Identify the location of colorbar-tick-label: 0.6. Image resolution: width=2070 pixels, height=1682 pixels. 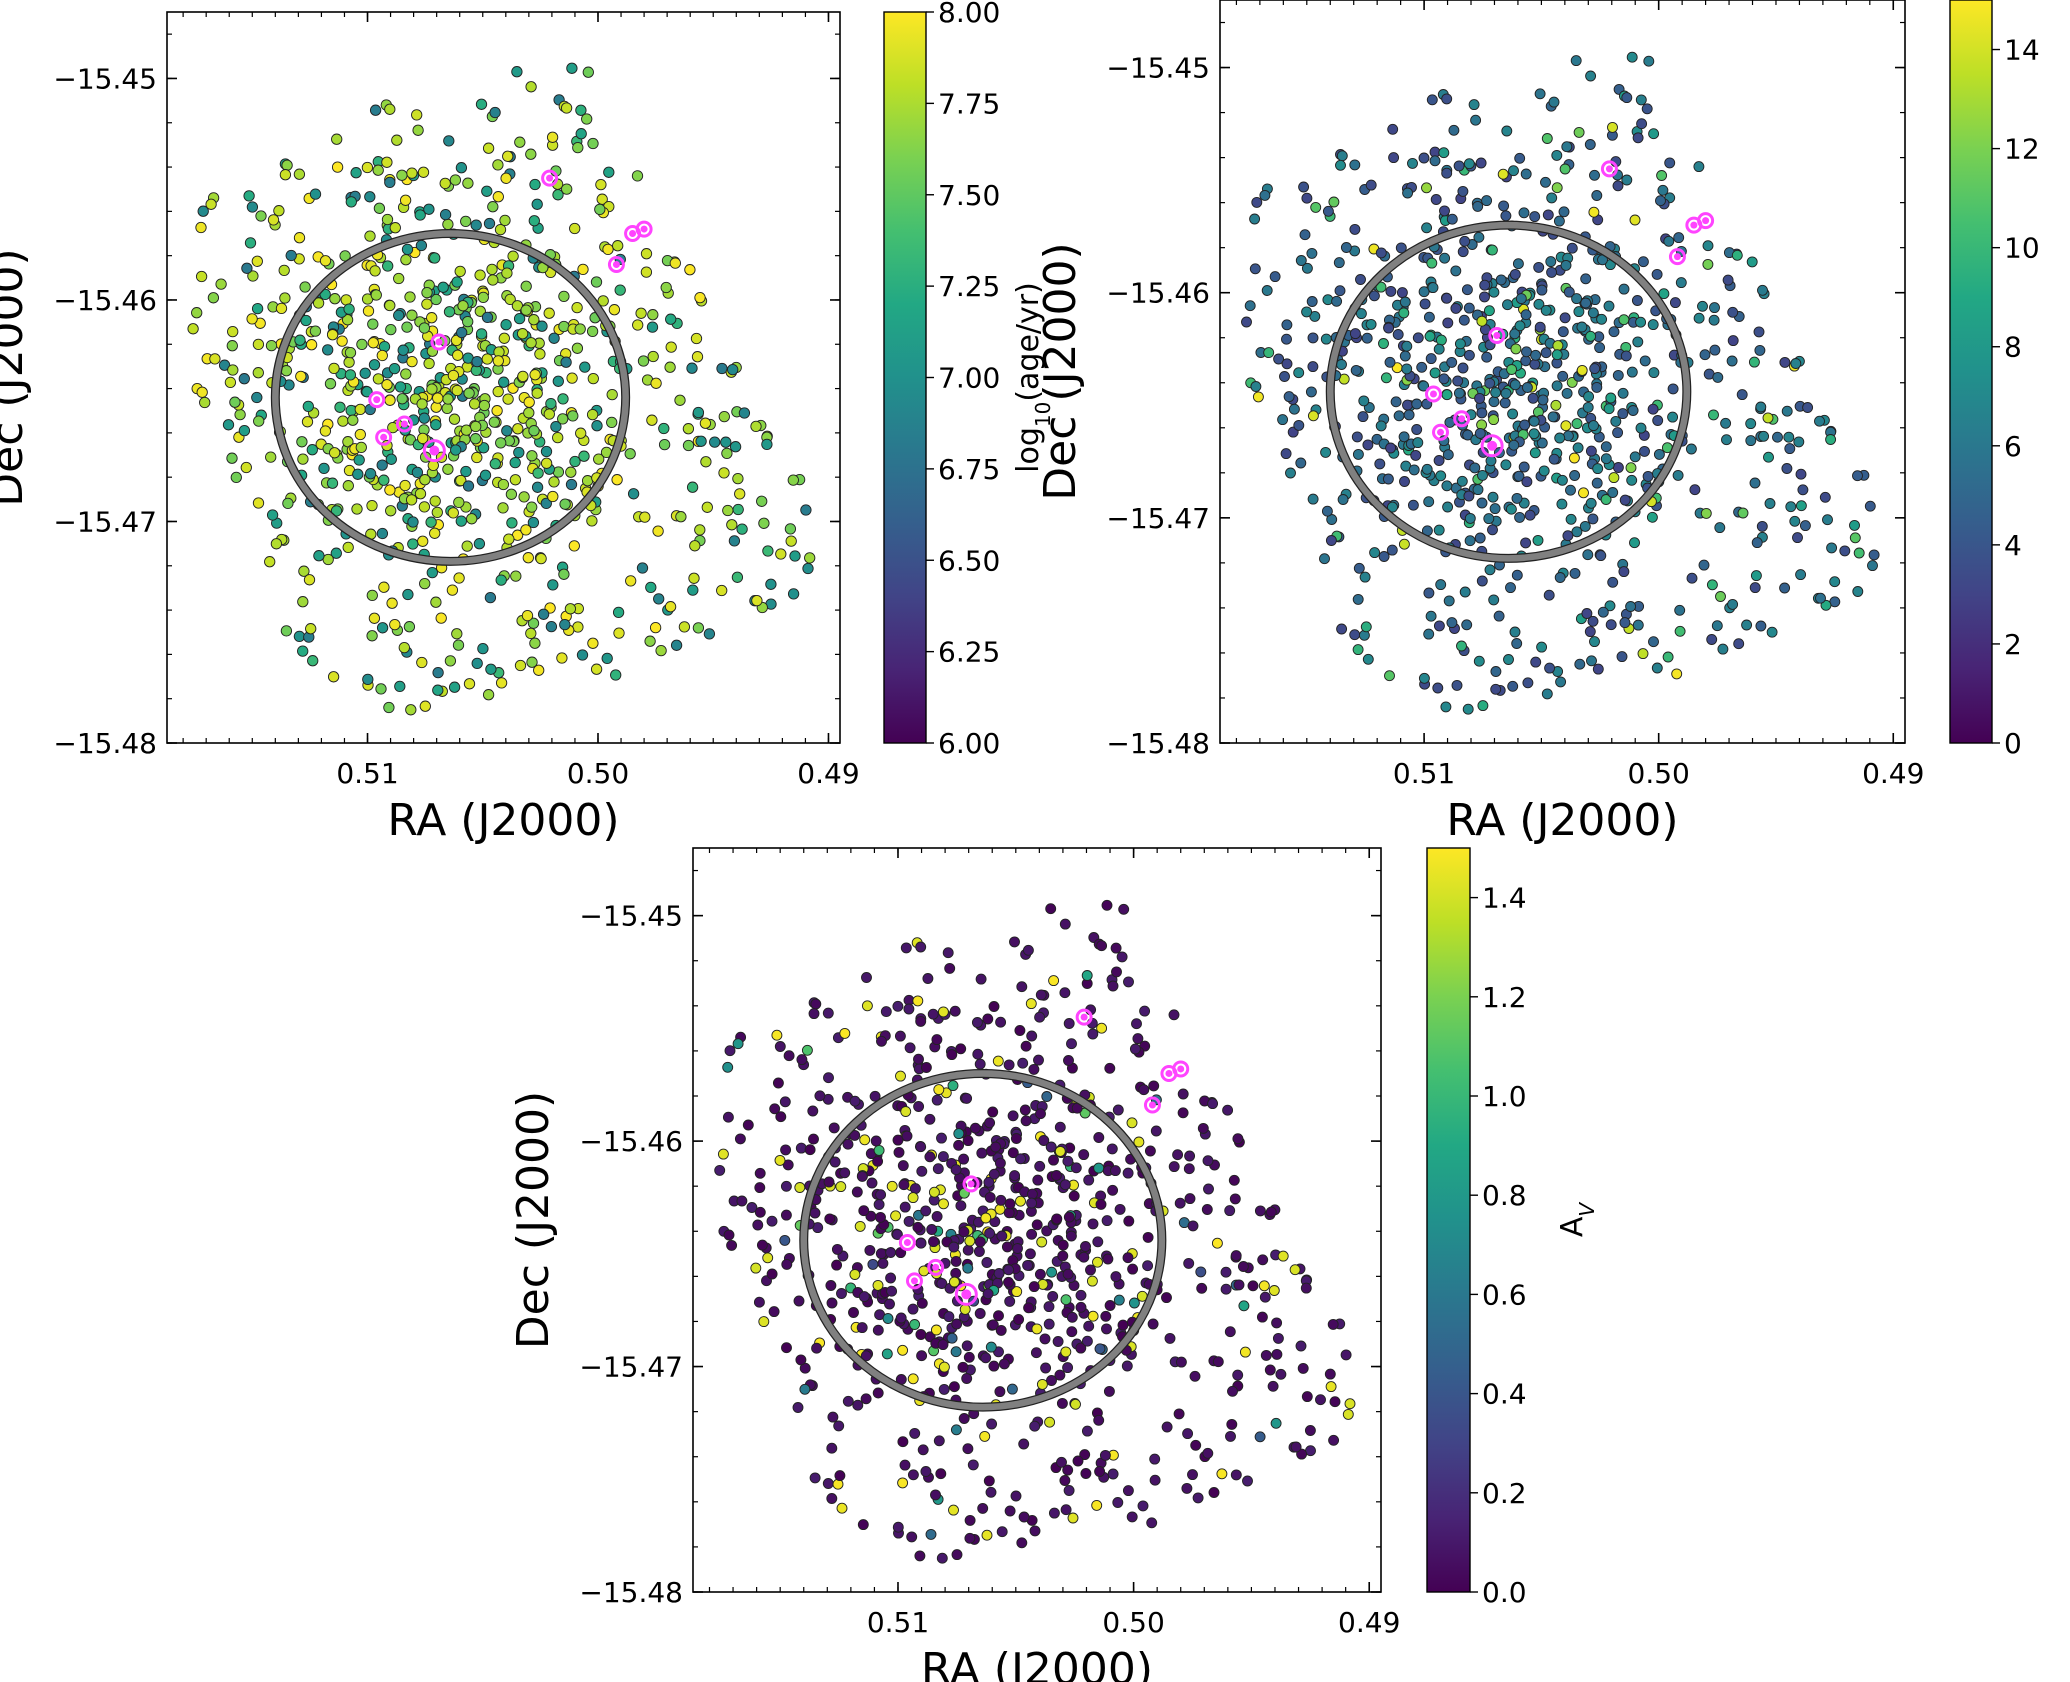
(1504, 1294).